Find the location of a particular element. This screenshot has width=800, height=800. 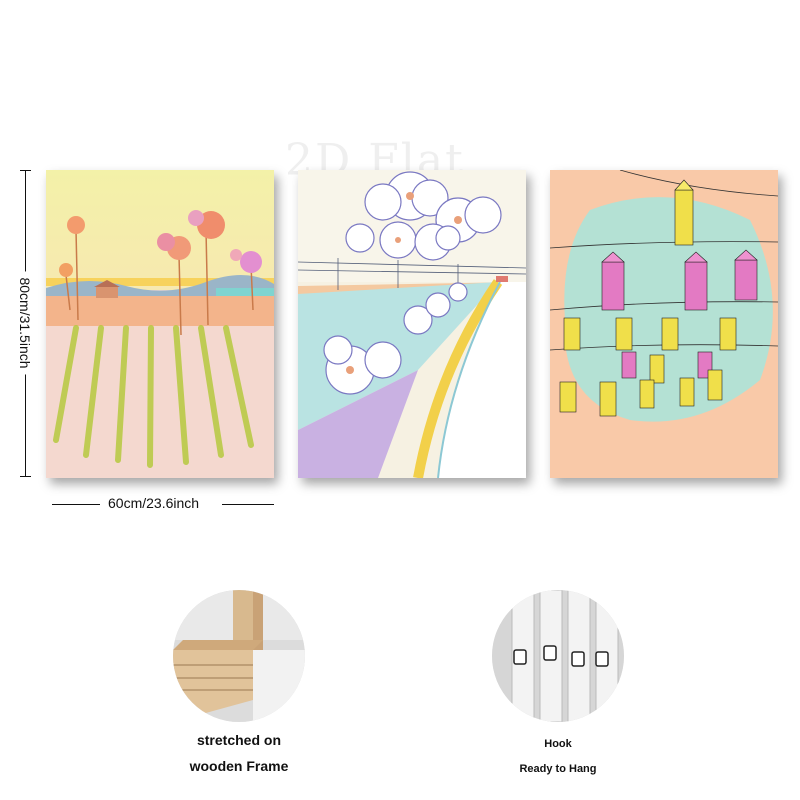

wooden-frame-detail-image is located at coordinates (239, 656).